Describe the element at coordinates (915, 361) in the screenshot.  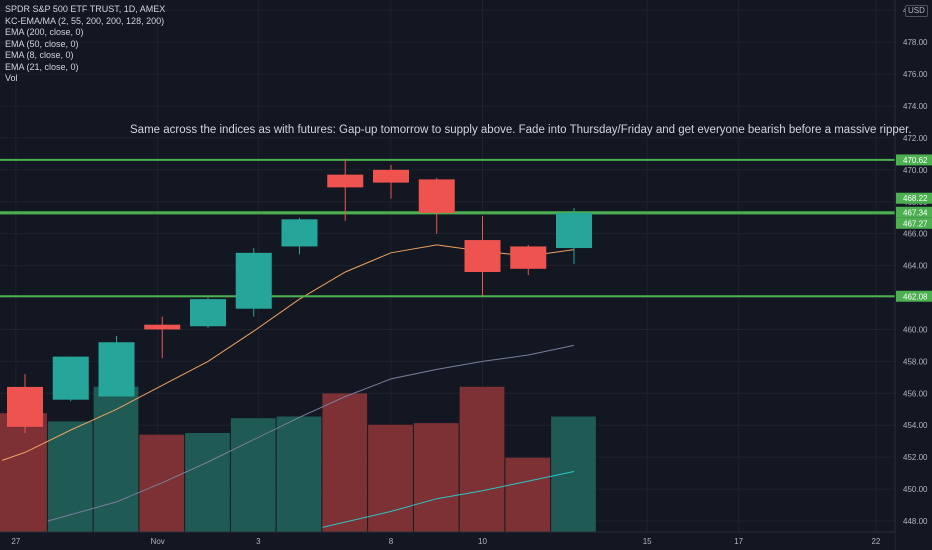
I see `price-tick-label: 458.00` at that location.